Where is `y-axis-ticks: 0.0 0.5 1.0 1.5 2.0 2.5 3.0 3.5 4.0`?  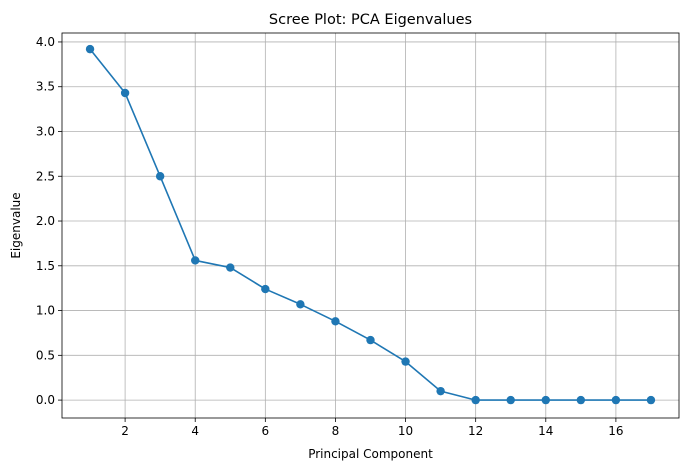 y-axis-ticks: 0.0 0.5 1.0 1.5 2.0 2.5 3.0 3.5 4.0 is located at coordinates (49, 221).